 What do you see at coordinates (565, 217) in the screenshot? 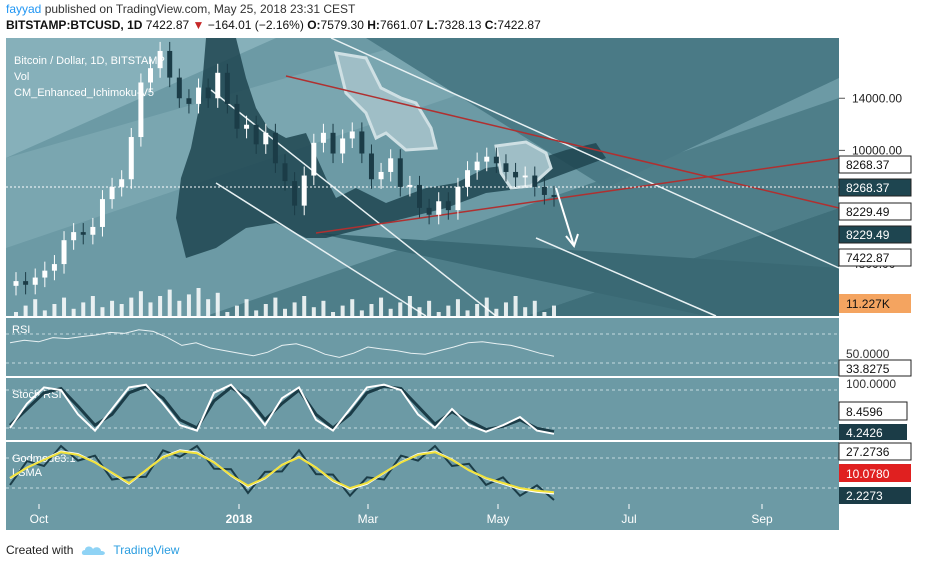
I see `projection-arrow` at bounding box center [565, 217].